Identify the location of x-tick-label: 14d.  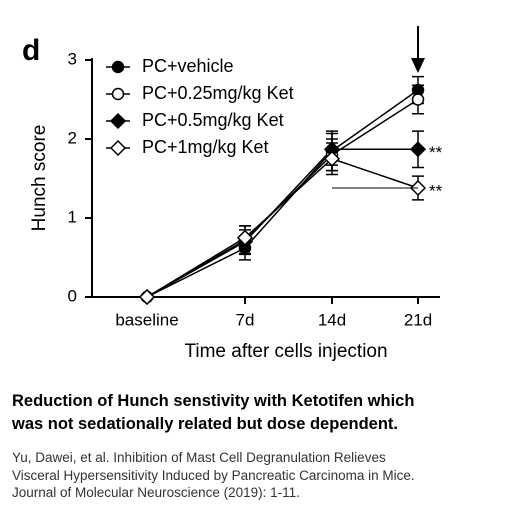
(332, 319).